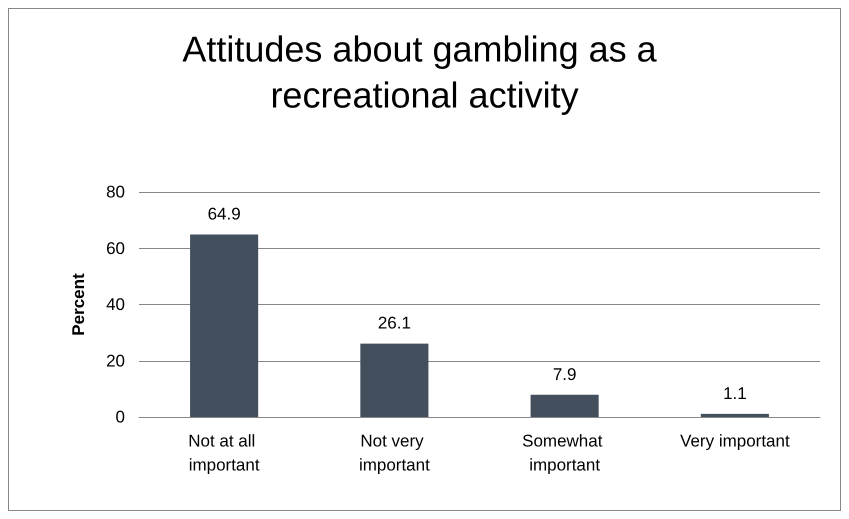  I want to click on data-label: 64.9, so click(224, 214).